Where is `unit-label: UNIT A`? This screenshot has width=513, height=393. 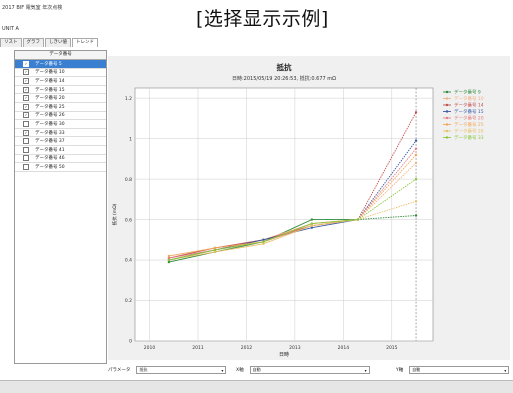
unit-label: UNIT A is located at coordinates (10, 29).